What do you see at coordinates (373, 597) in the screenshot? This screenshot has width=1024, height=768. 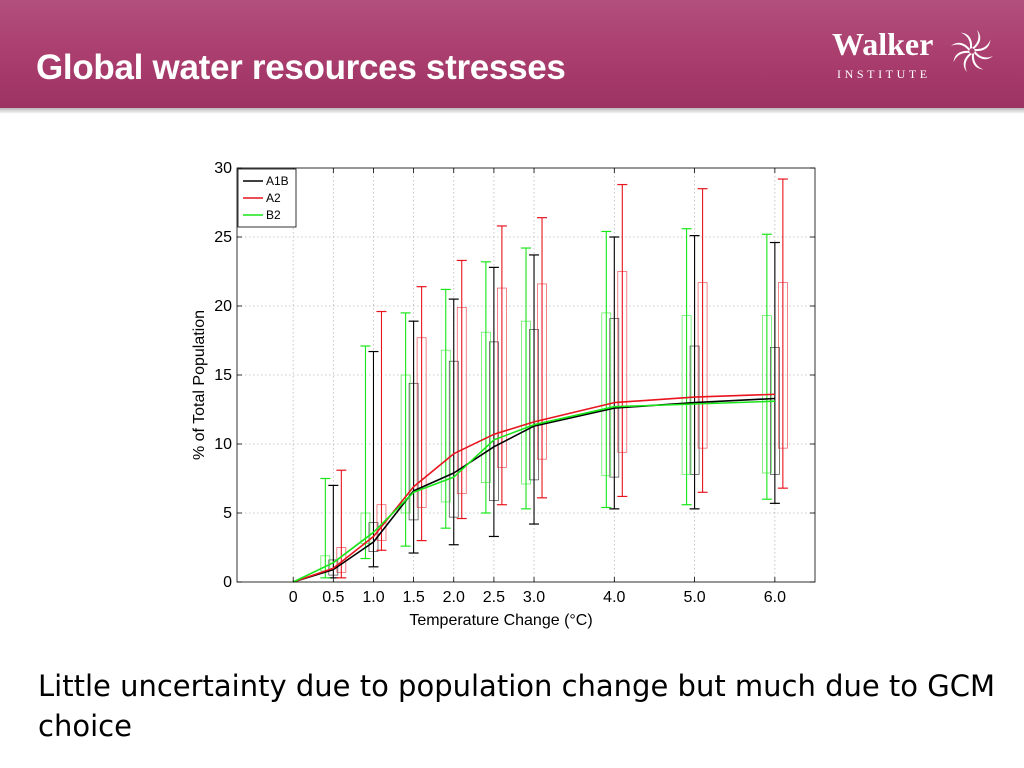 I see `x-tick-label-2: 1.0` at bounding box center [373, 597].